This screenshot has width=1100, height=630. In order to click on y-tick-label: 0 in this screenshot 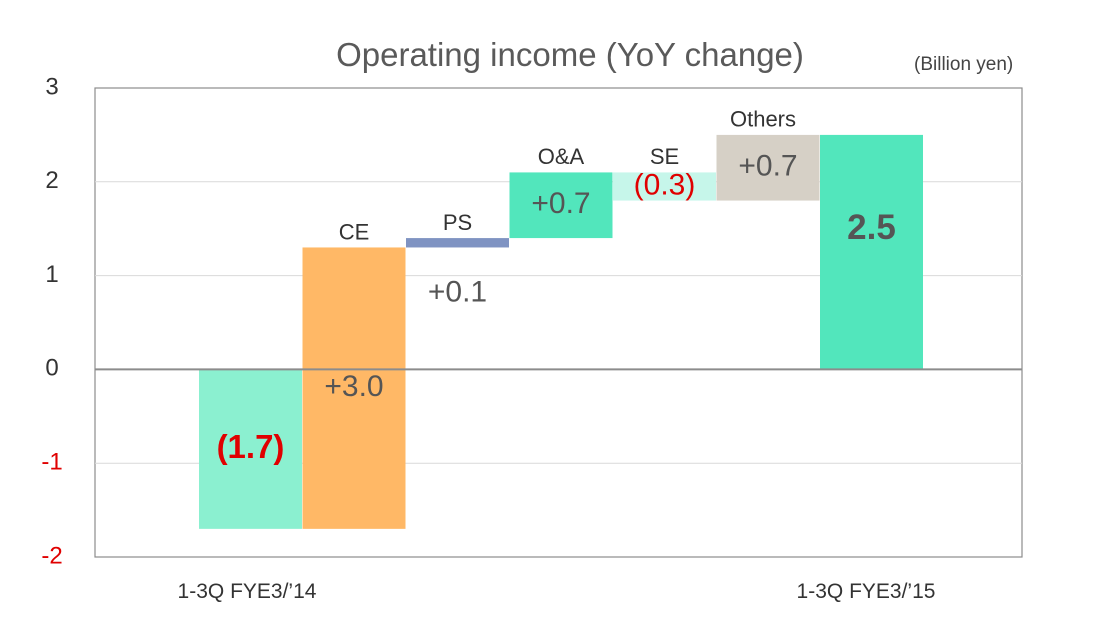, I will do `click(51, 368)`.